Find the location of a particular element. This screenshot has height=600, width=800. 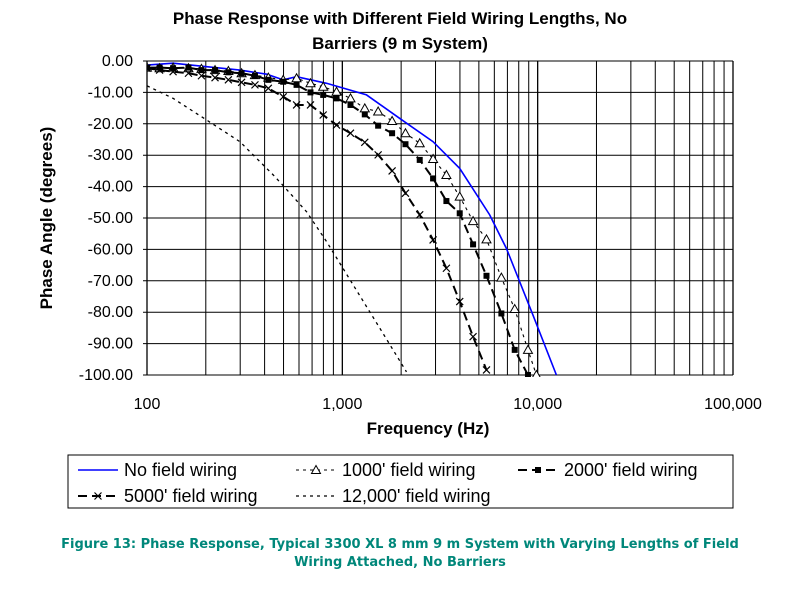

y-tick-label: -60.00 is located at coordinates (110, 249).